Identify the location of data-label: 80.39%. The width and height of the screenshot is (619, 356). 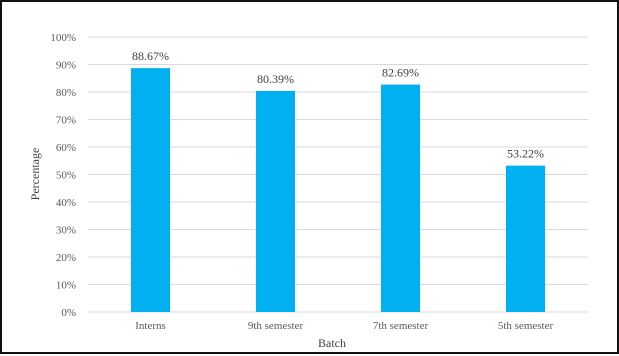
(275, 79).